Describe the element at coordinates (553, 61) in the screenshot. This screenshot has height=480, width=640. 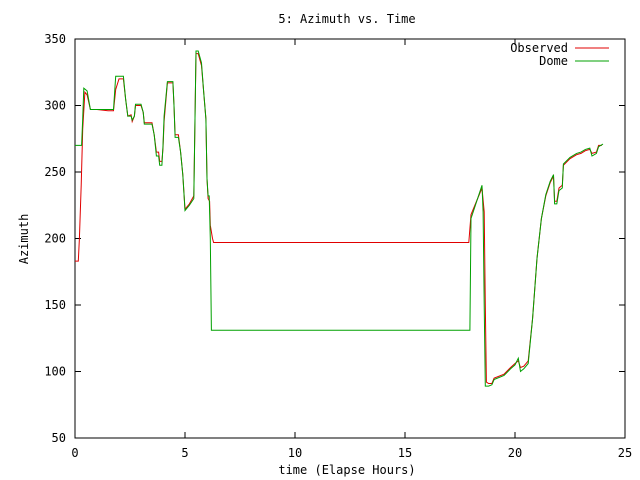
I see `legend-label-dome: Dome` at that location.